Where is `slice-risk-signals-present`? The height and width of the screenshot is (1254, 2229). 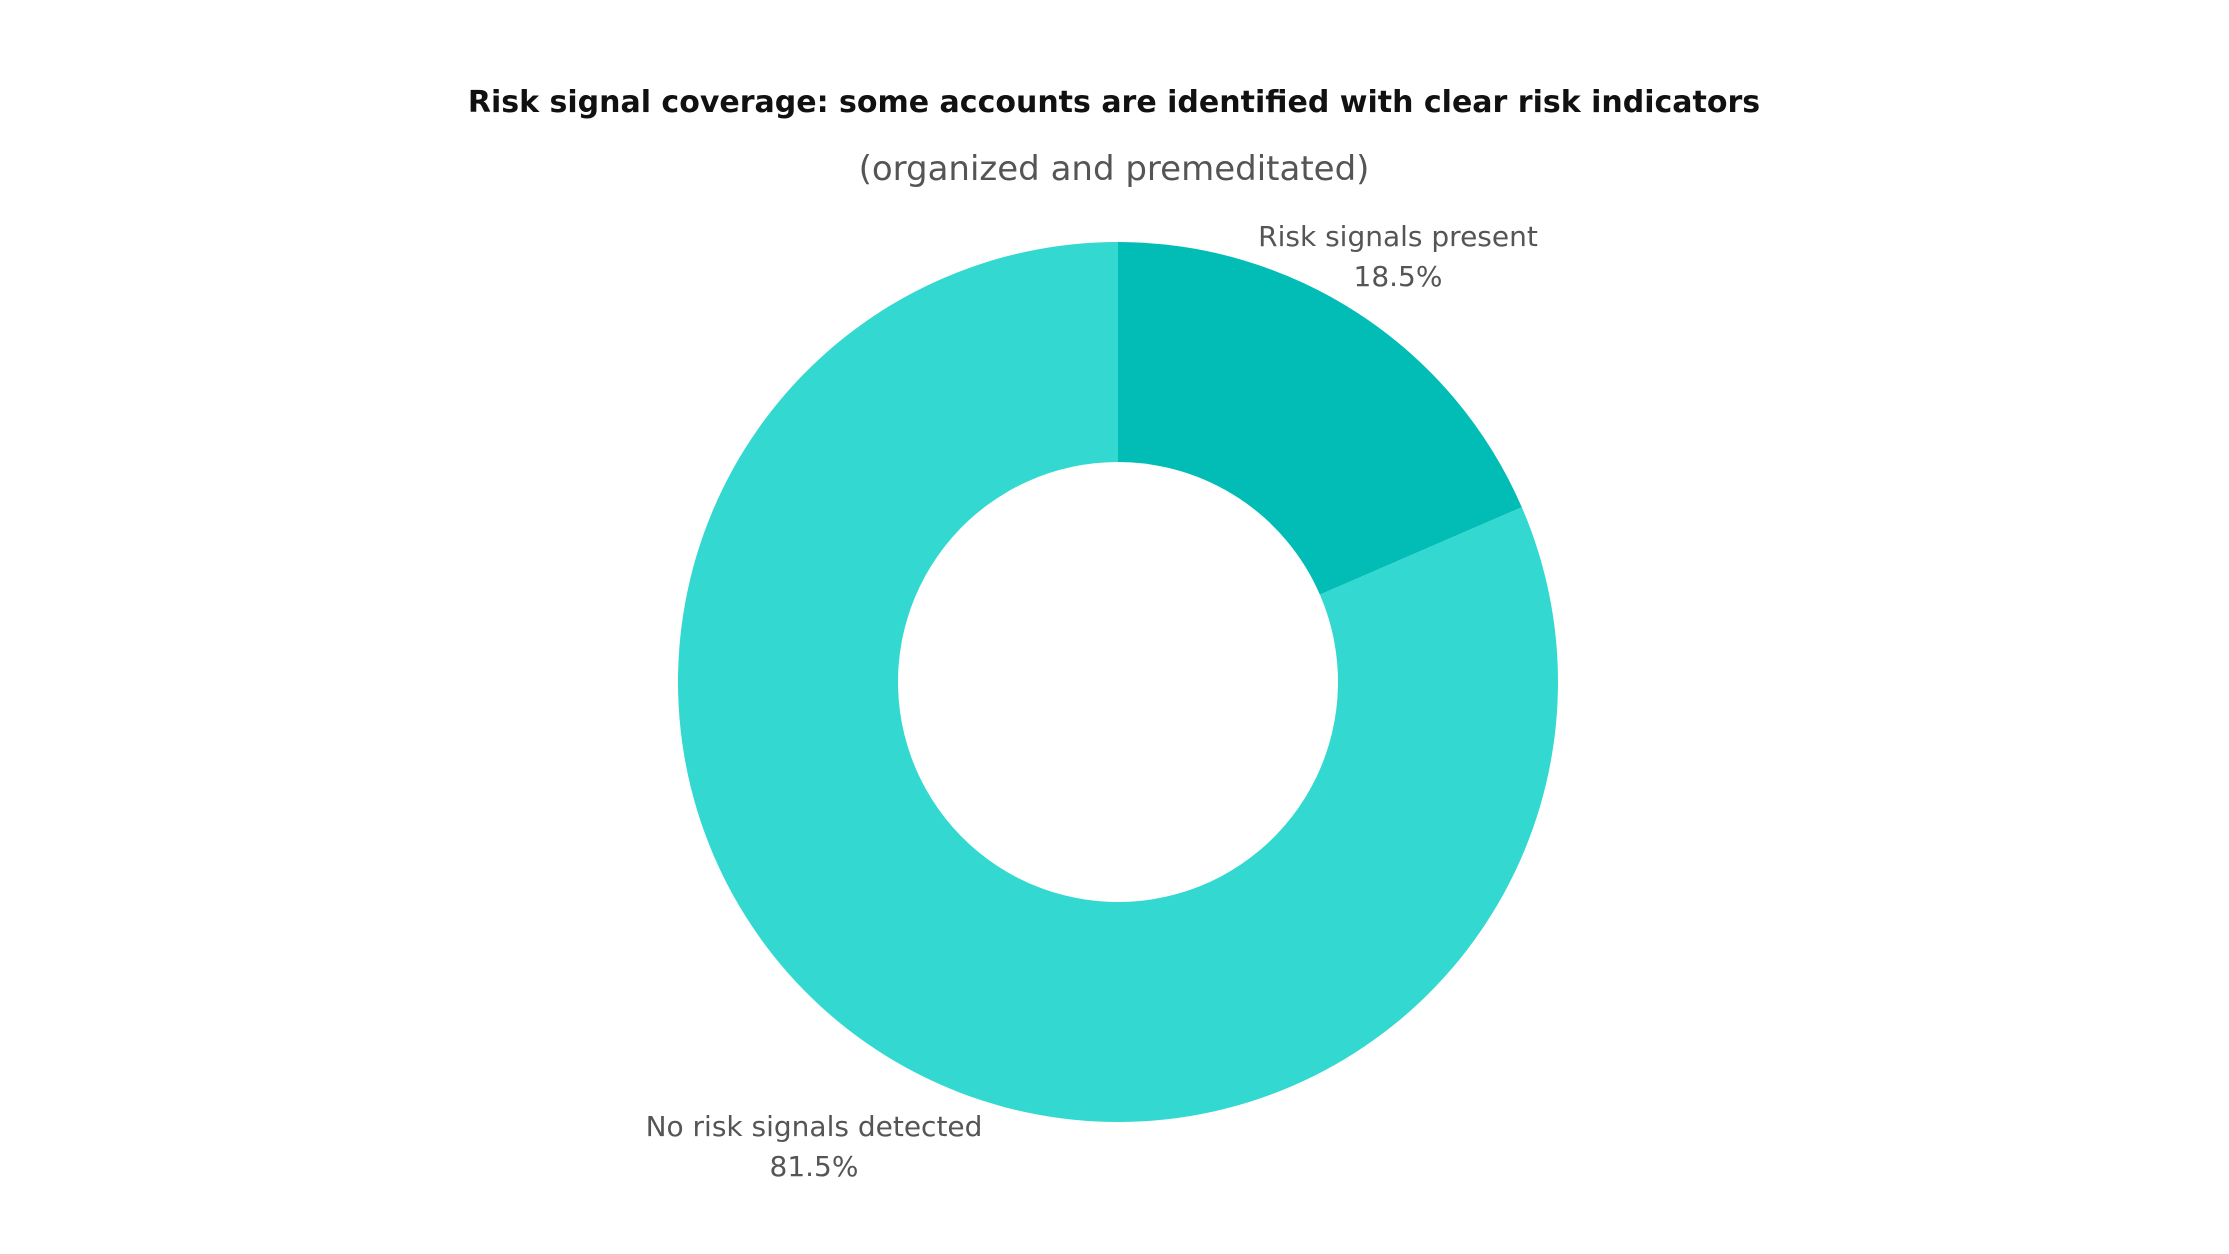 slice-risk-signals-present is located at coordinates (1320, 418).